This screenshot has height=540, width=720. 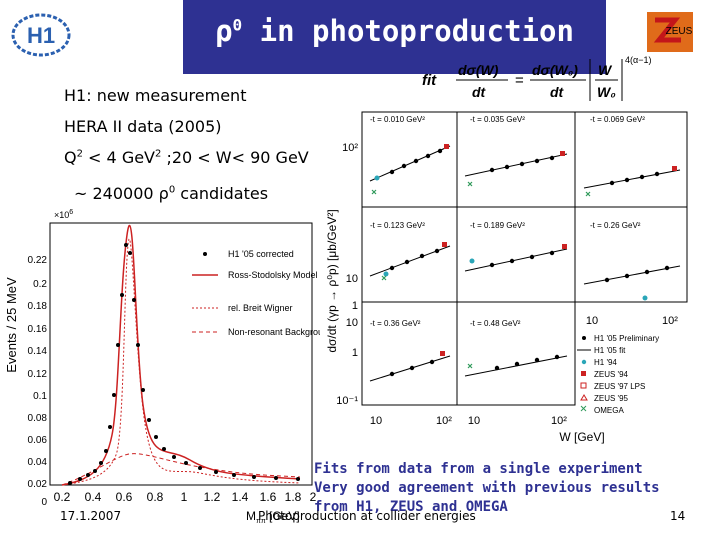 I want to click on svg-text: 0.06, so click(x=38, y=440).